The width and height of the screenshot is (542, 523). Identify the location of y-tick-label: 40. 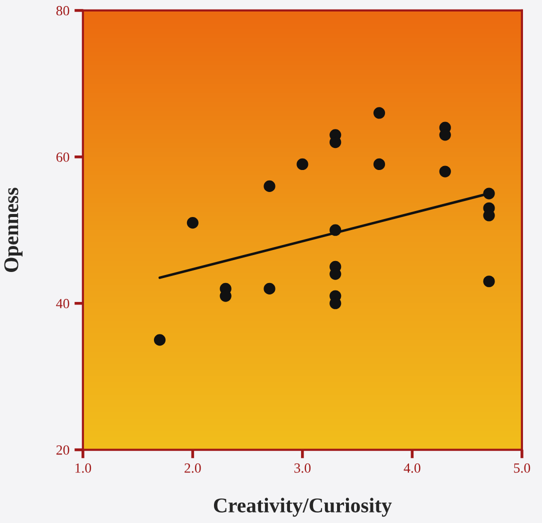
(63, 303).